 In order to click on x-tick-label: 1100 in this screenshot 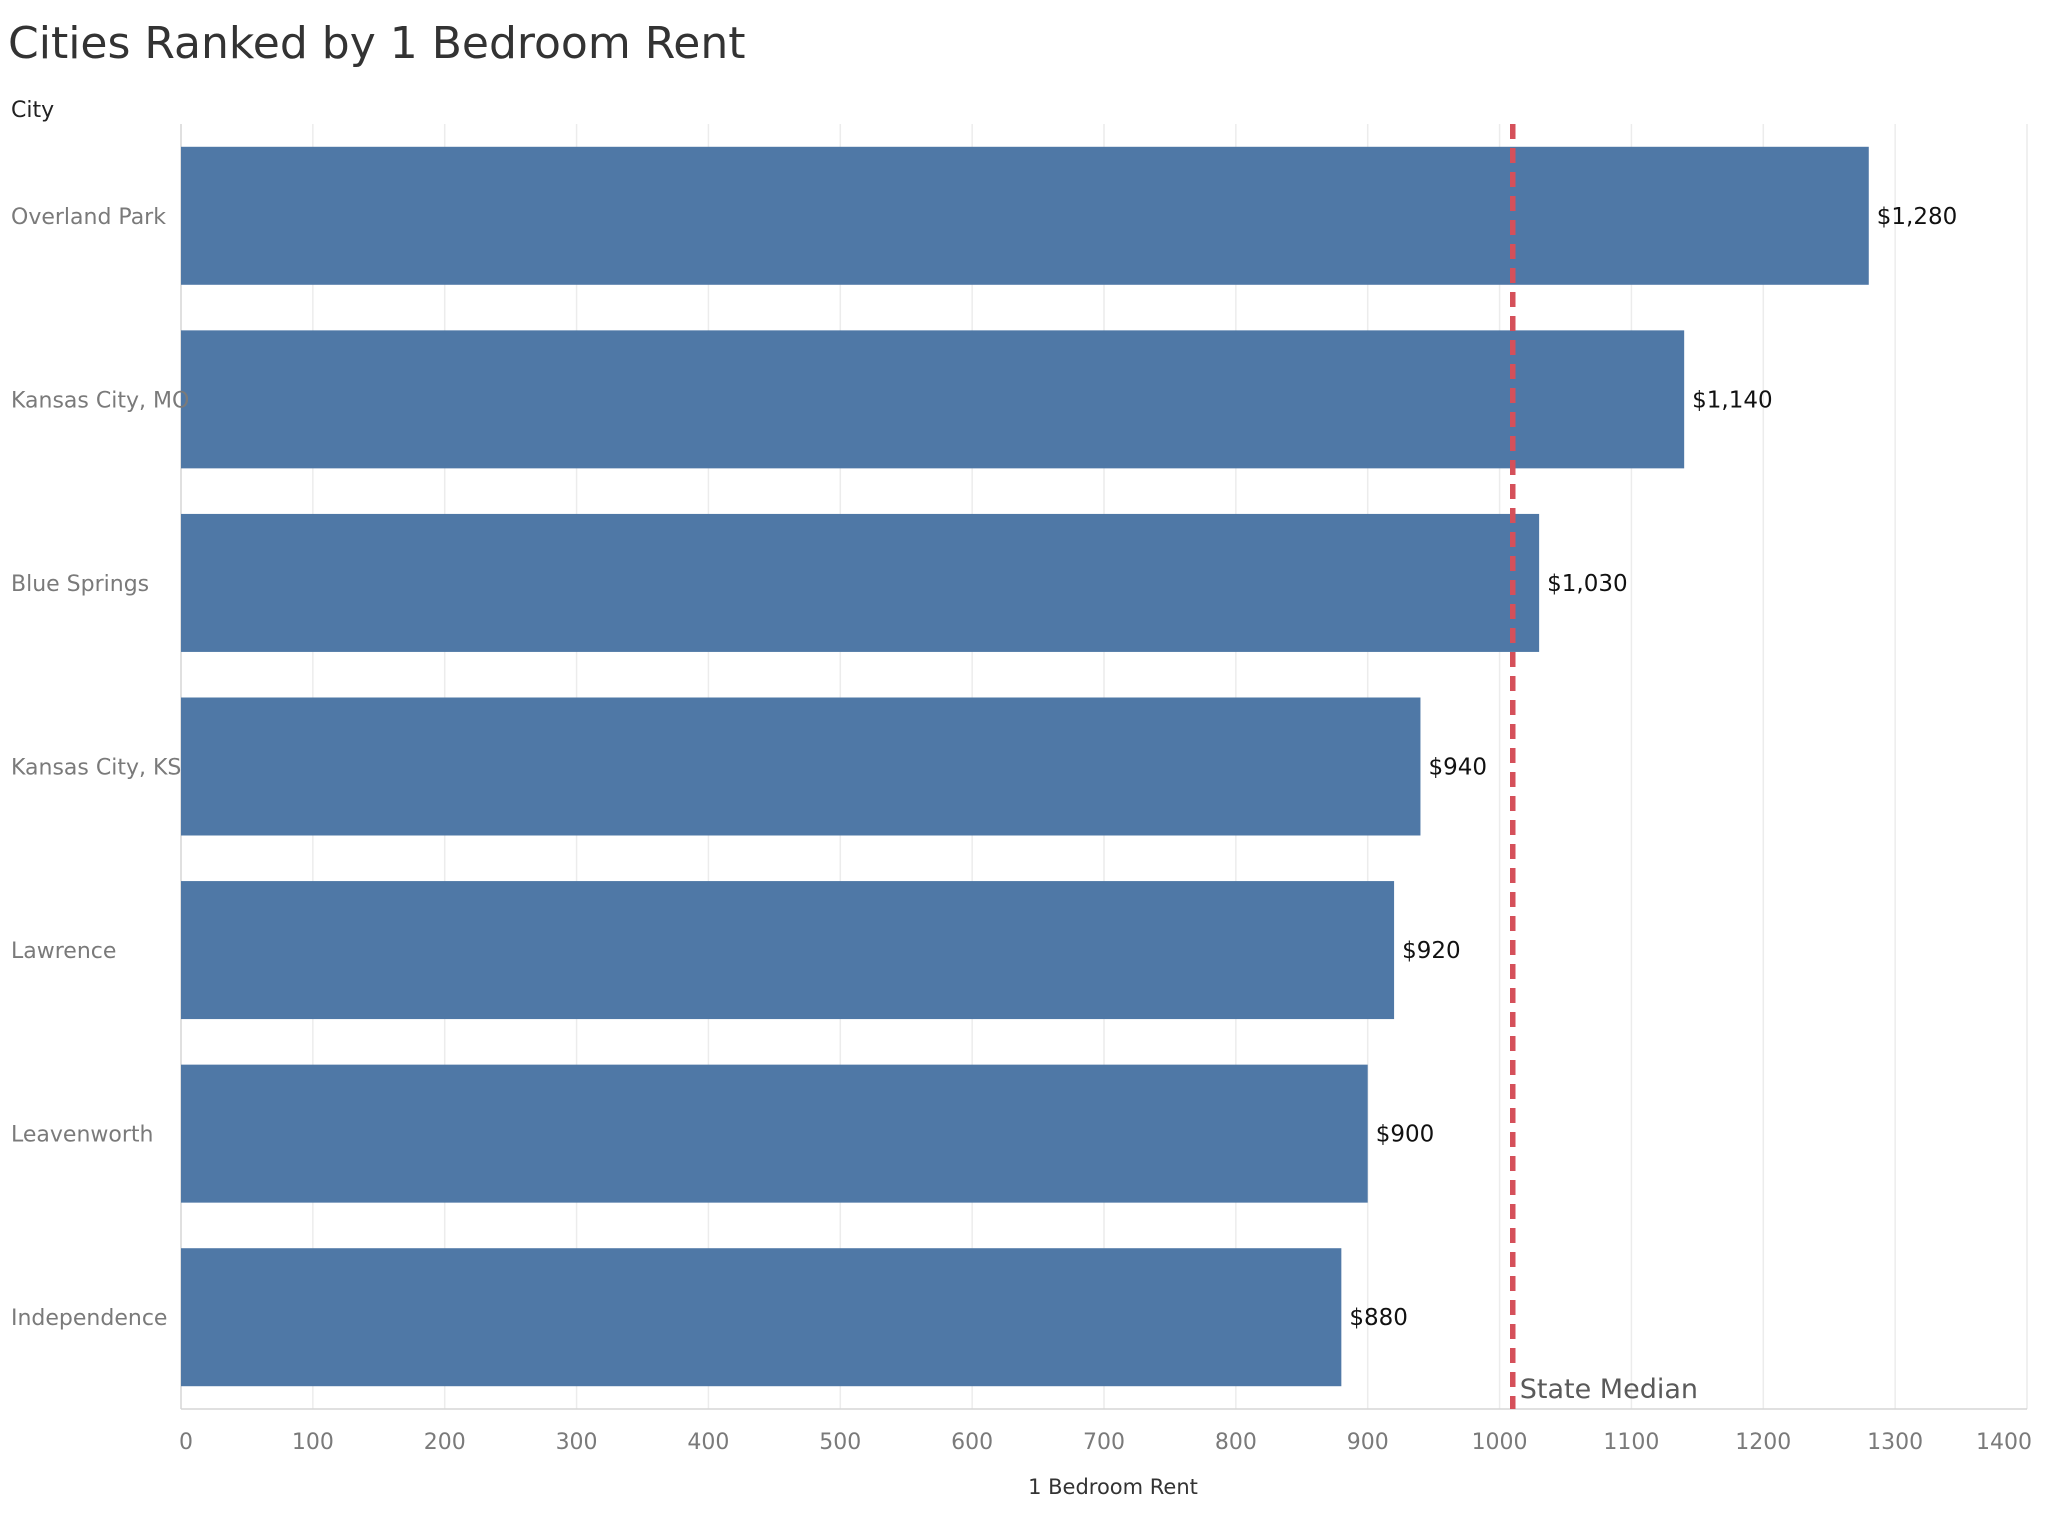, I will do `click(1631, 1442)`.